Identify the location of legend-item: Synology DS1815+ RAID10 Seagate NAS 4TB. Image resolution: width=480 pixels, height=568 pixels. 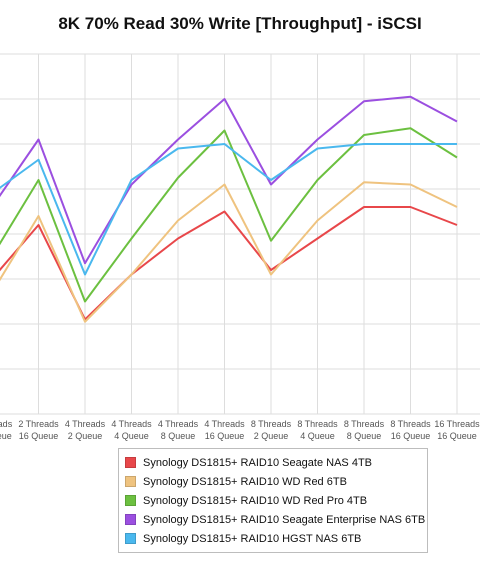
(273, 462).